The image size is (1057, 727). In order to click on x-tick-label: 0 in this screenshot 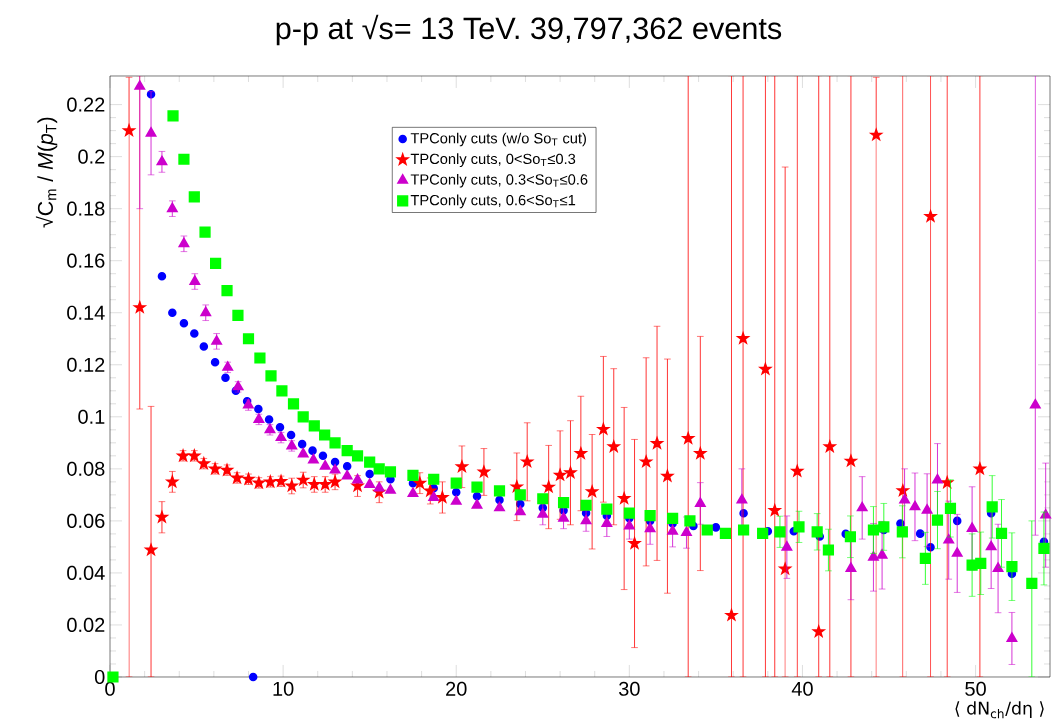, I will do `click(110, 688)`.